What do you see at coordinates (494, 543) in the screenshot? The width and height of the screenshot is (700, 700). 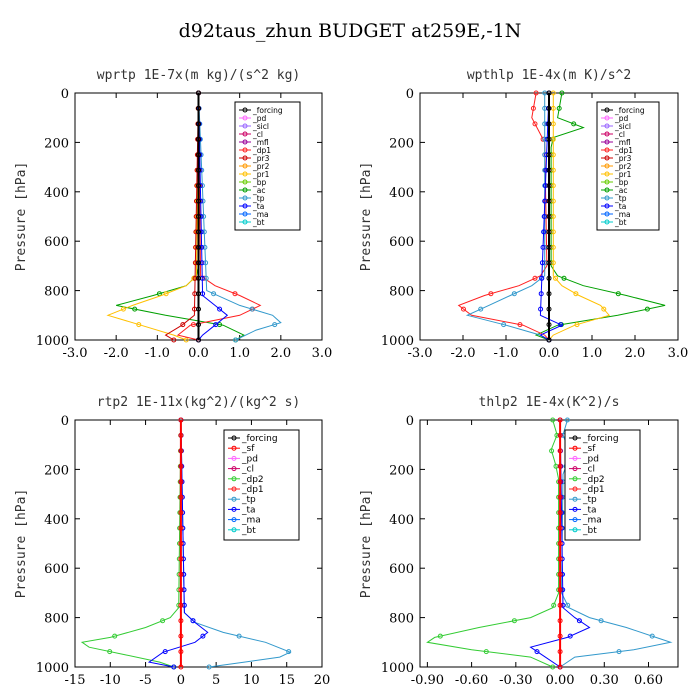 I see `series-dp1` at bounding box center [494, 543].